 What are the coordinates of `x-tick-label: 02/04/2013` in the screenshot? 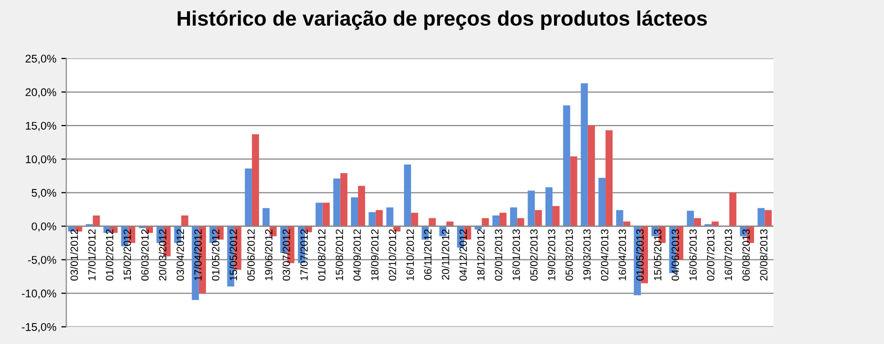 It's located at (604, 255).